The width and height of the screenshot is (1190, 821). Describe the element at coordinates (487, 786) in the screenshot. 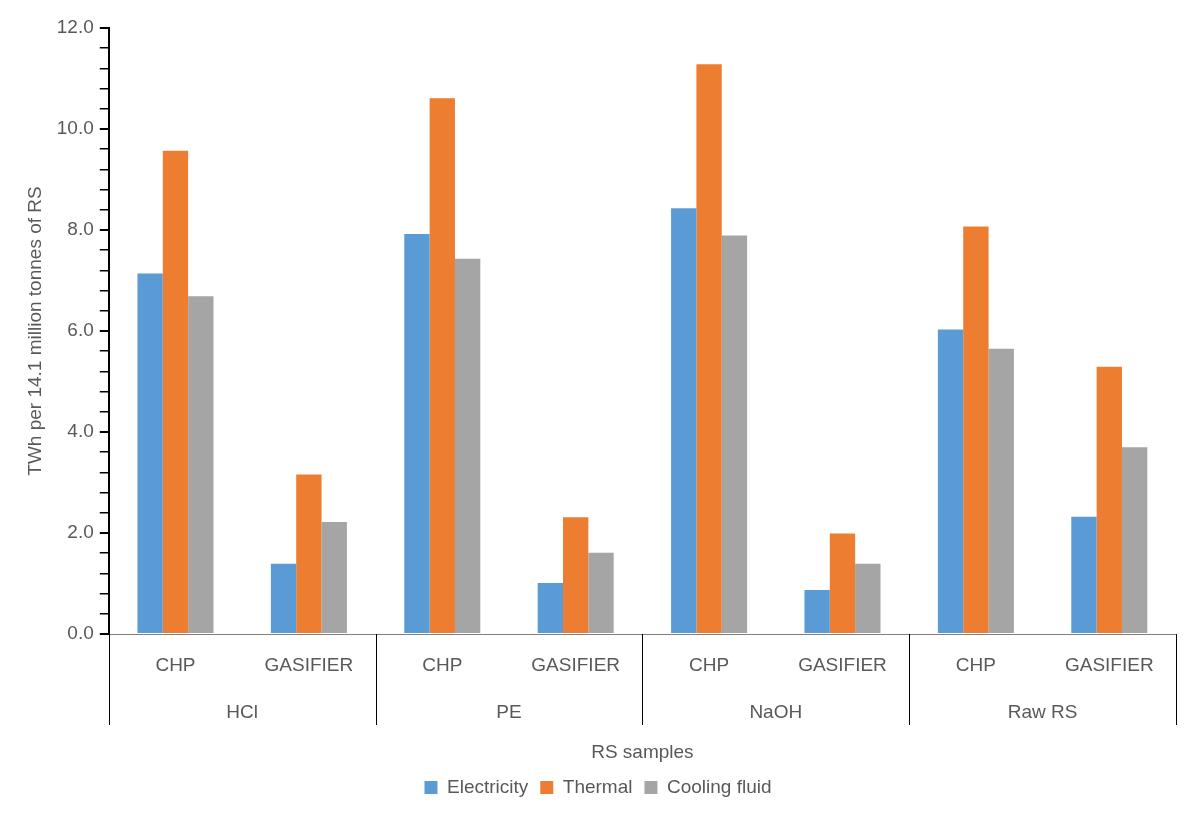

I see `legend-label: Electricity` at that location.